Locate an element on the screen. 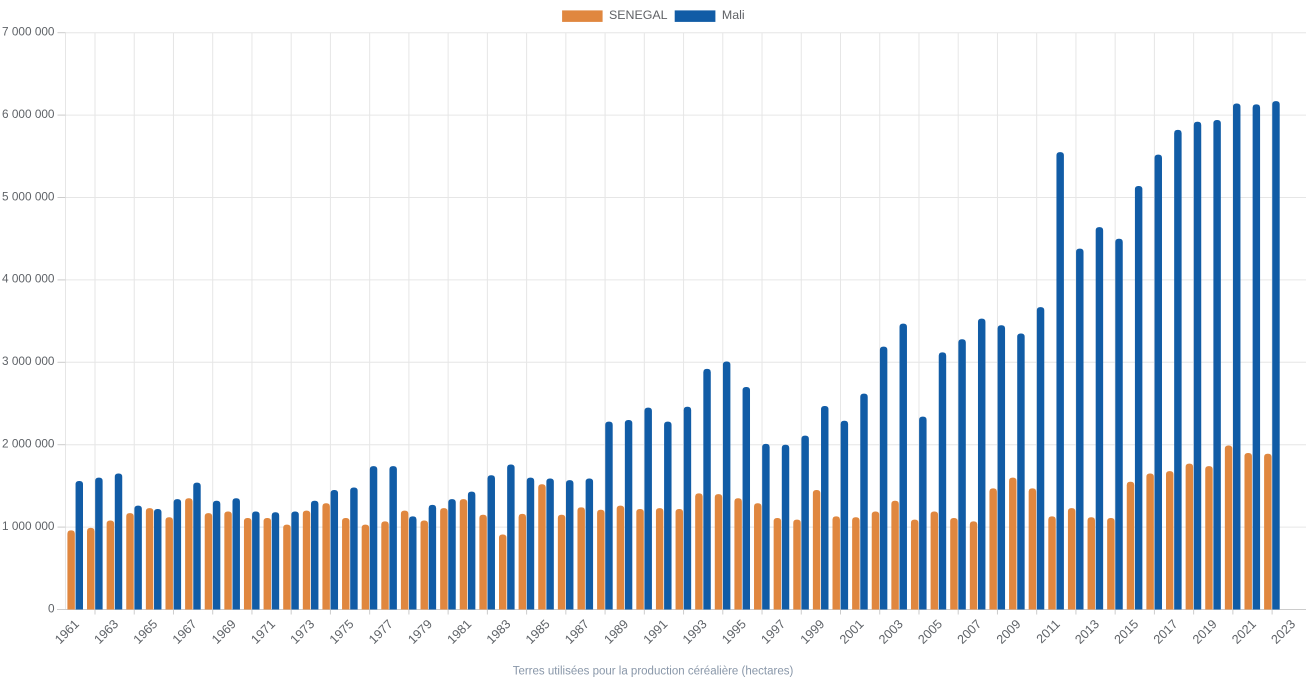 The image size is (1306, 684). svg-text: 5 000 000 is located at coordinates (28, 196).